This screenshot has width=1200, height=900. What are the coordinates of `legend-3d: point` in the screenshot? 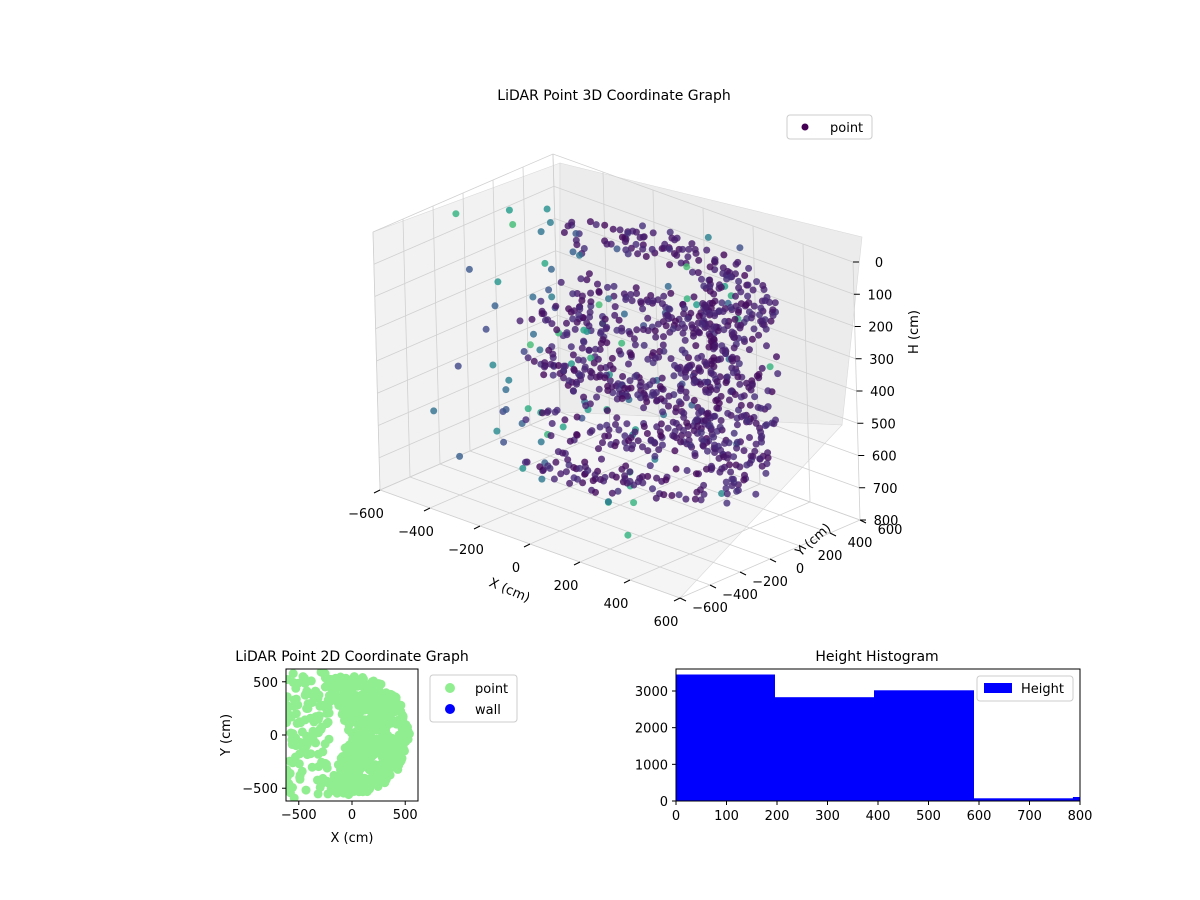 It's located at (829, 127).